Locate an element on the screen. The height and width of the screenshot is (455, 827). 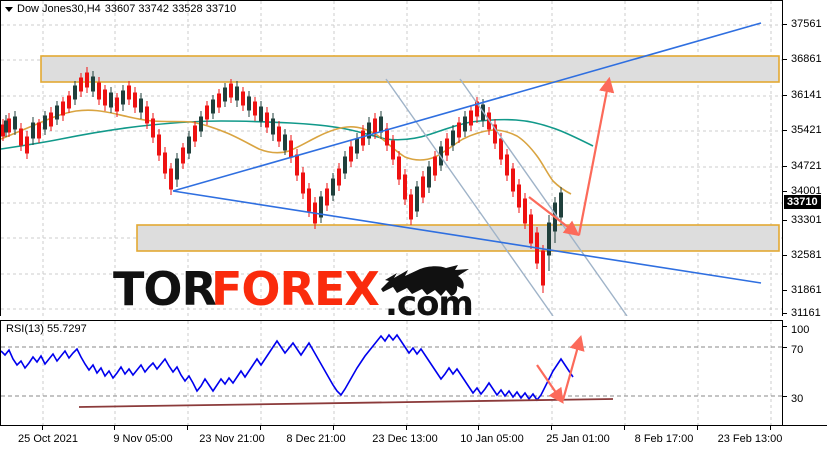
rsi-axis: 100 70 30 is located at coordinates (804, 372).